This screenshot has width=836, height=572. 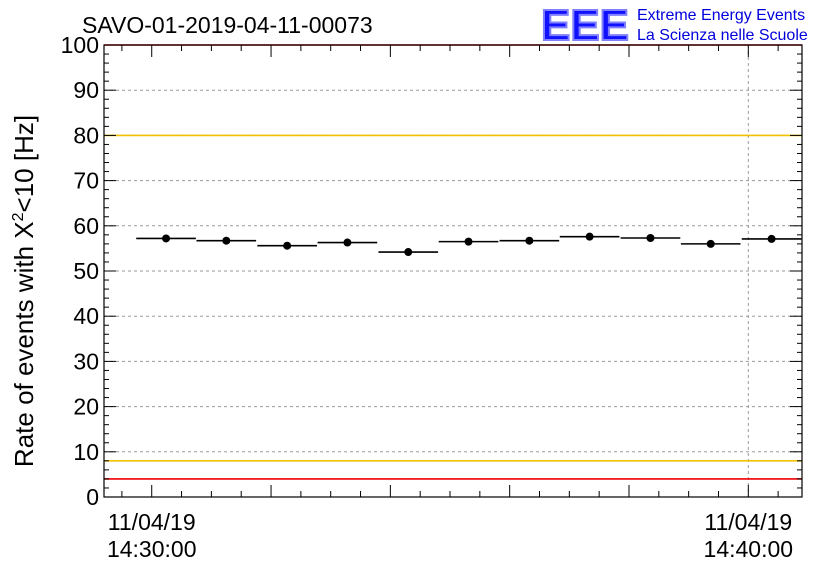 I want to click on y-axis-label-tail: <10 [Hz], so click(x=24, y=164).